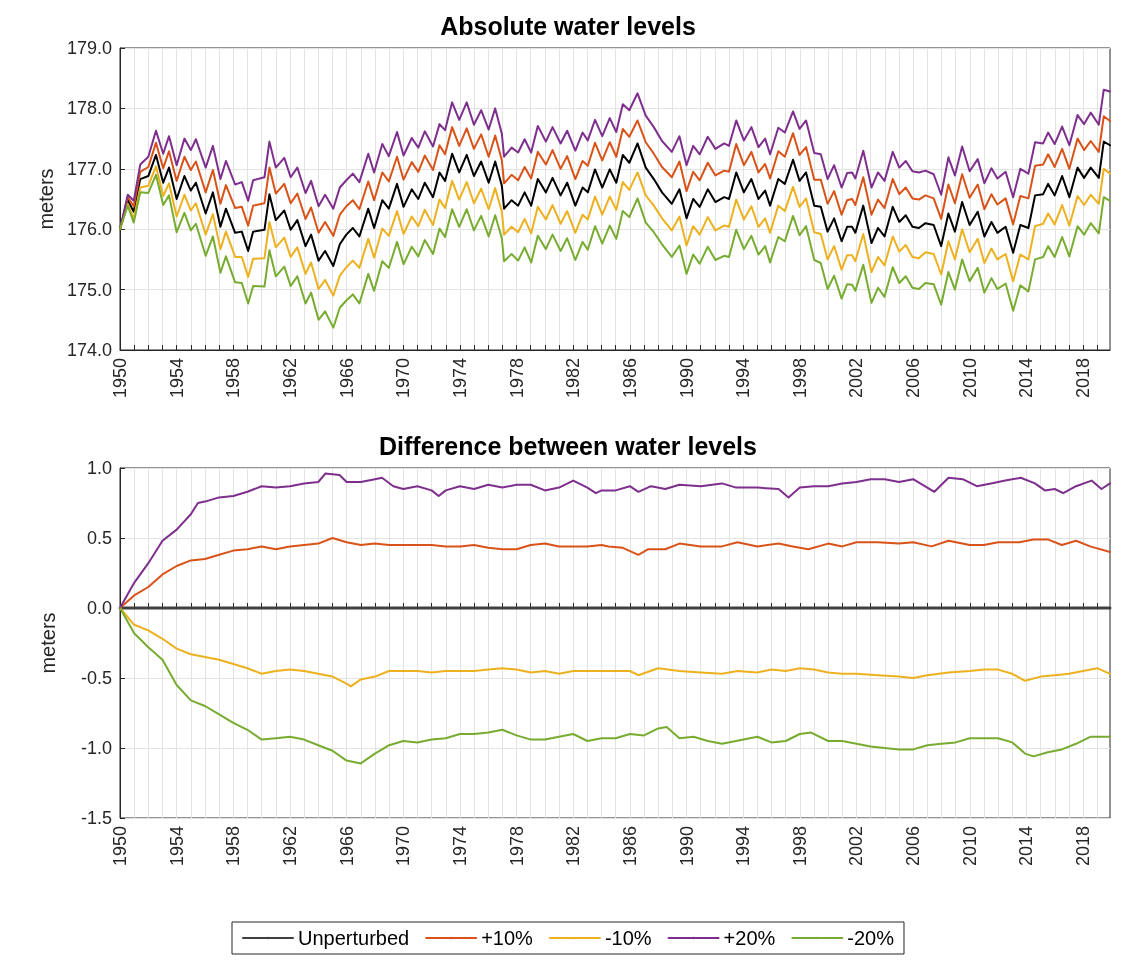 The height and width of the screenshot is (969, 1137). I want to click on y-tick-label: 177.0, so click(89, 168).